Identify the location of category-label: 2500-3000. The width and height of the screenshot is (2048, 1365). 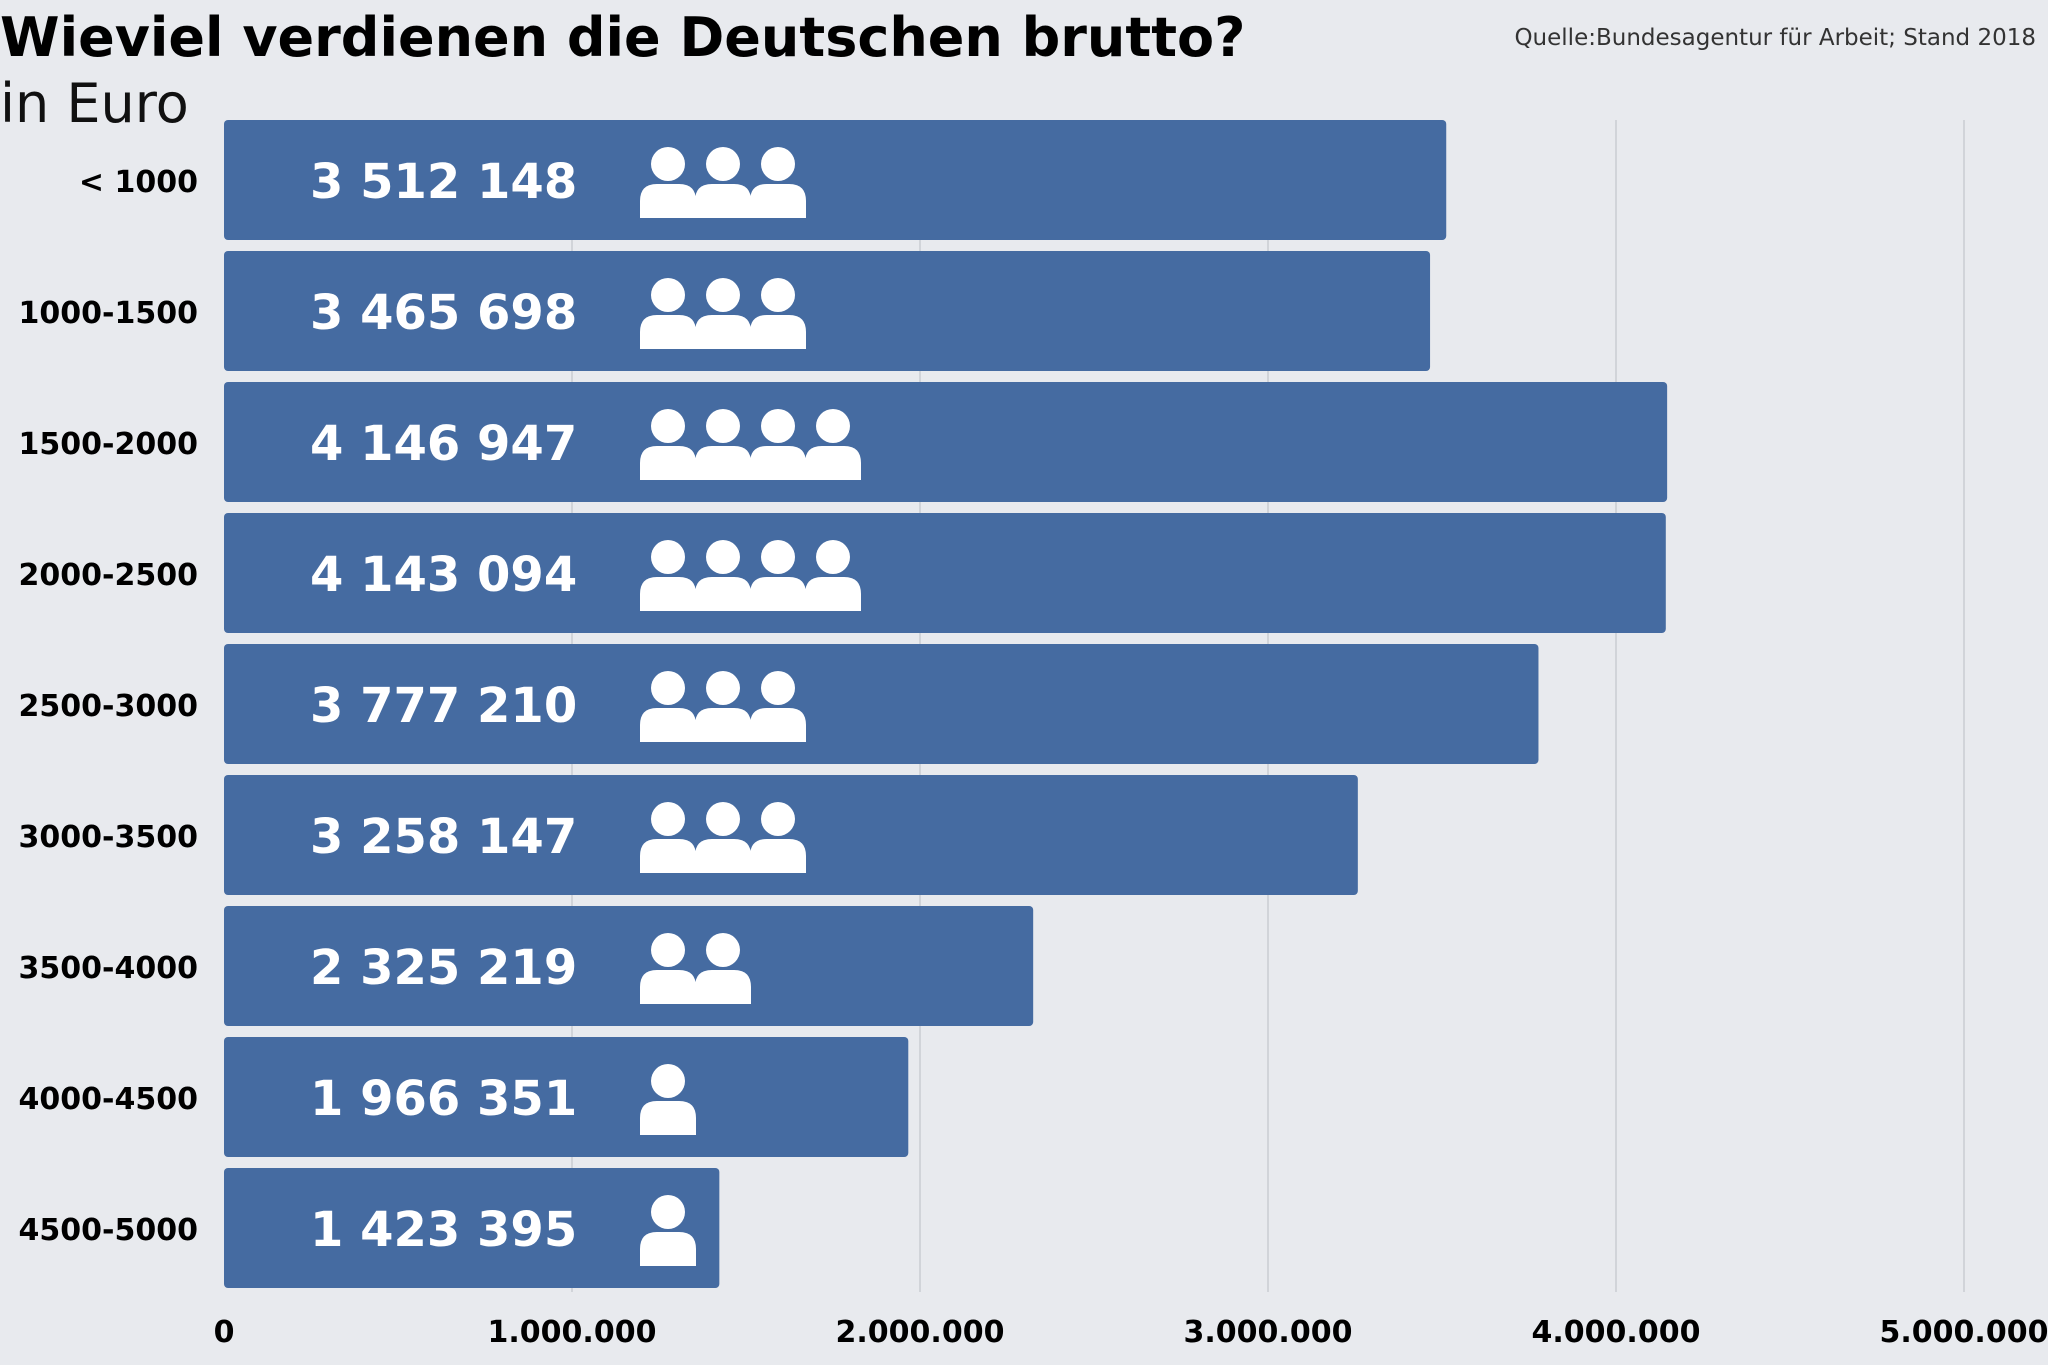
(108, 706).